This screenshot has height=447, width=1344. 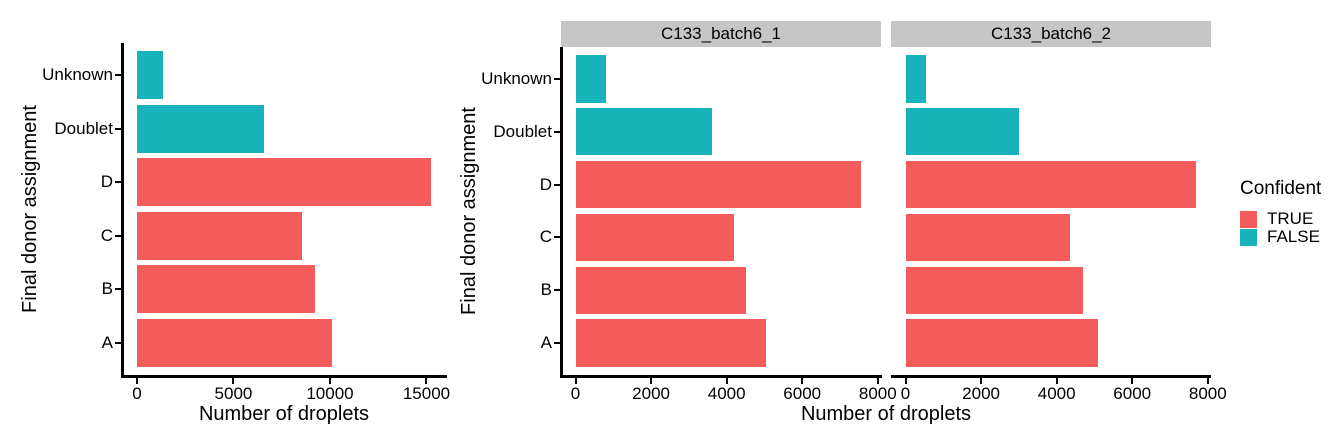 I want to click on bar-batch1-b, so click(x=661, y=290).